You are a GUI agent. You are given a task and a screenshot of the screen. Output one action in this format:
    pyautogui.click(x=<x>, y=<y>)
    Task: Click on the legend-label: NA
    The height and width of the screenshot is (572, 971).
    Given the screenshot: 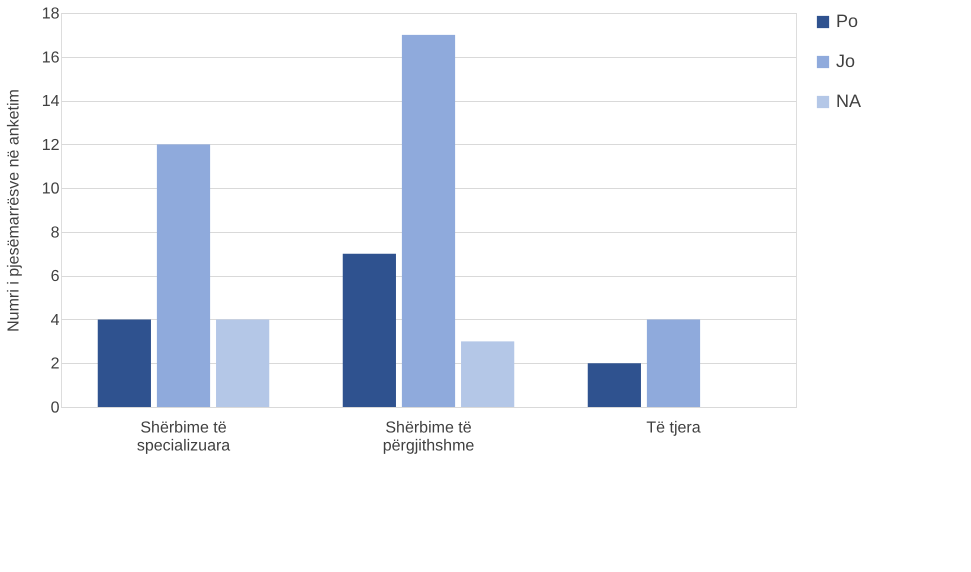 What is the action you would take?
    pyautogui.click(x=849, y=101)
    